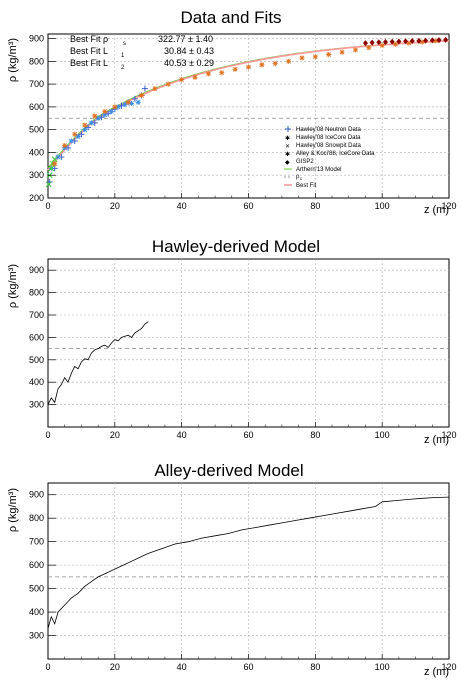  Describe the element at coordinates (189, 63) in the screenshot. I see `fit-result-l2-value: 40.53 ± 0.29` at that location.